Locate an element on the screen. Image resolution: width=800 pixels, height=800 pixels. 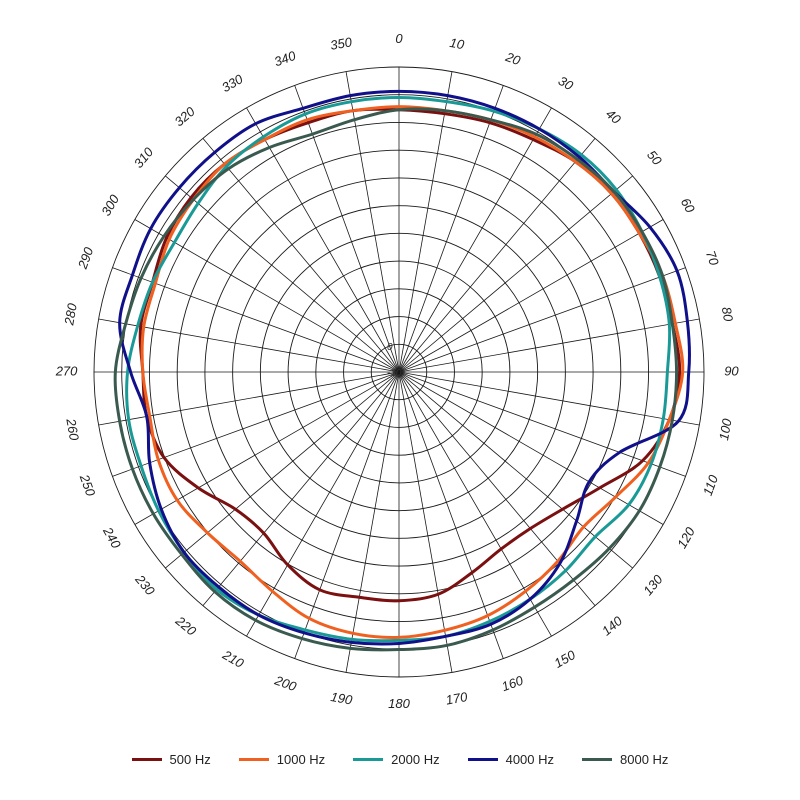
radial-tick-label: 0 is located at coordinates (390, 347).